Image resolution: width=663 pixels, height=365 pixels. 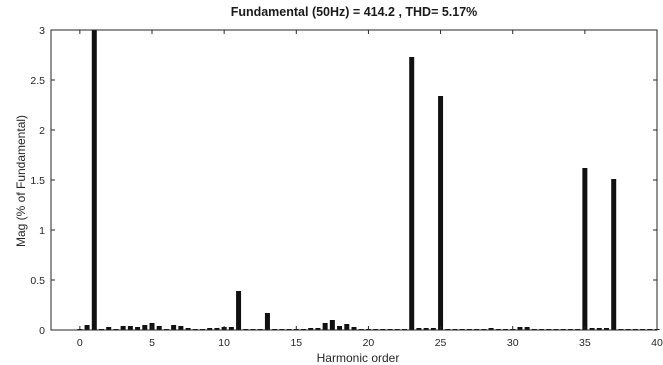 What do you see at coordinates (513, 343) in the screenshot?
I see `x-tick-label: 30` at bounding box center [513, 343].